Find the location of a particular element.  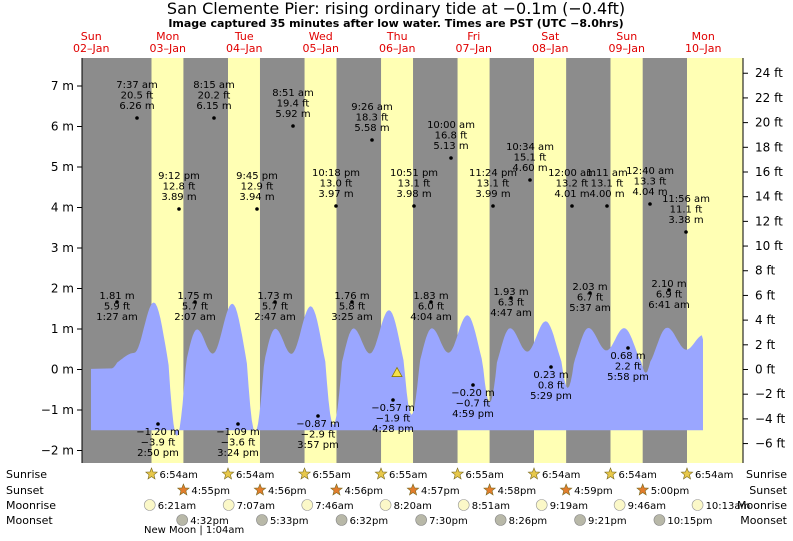

tide-height-m: 2.10 m is located at coordinates (668, 284).